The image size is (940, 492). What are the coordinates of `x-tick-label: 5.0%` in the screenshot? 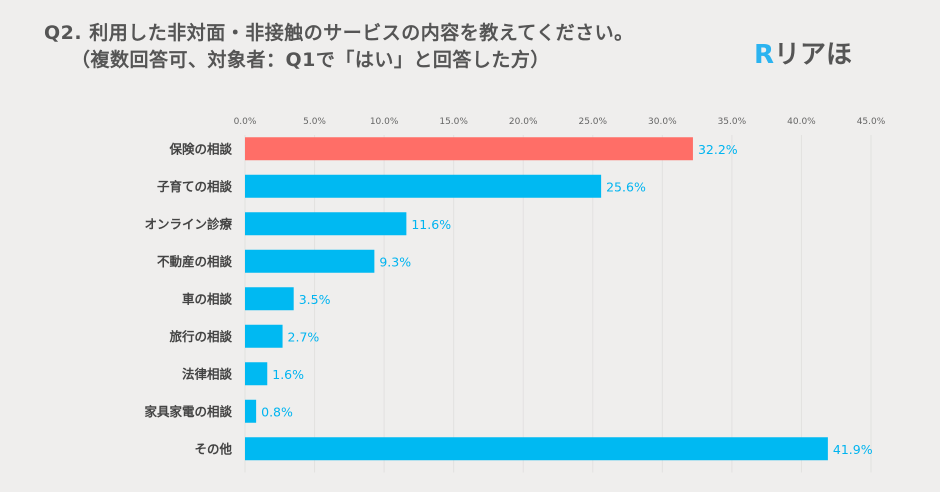 It's located at (314, 122).